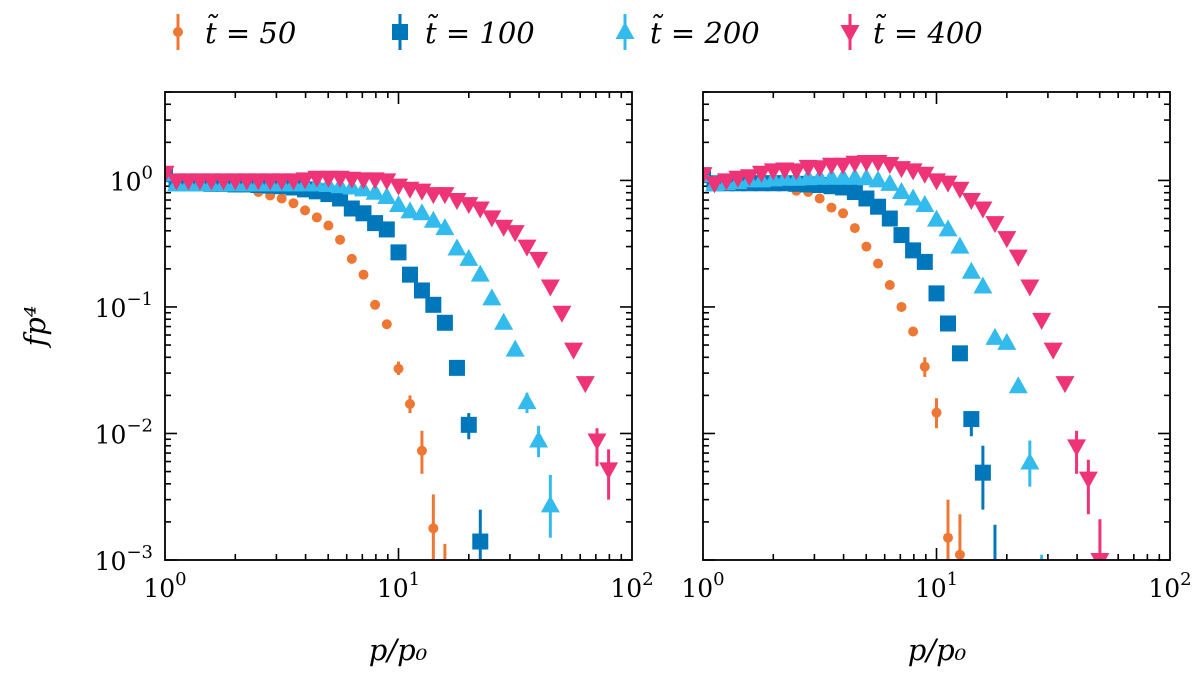  What do you see at coordinates (834, 365) in the screenshot?
I see `series-t50` at bounding box center [834, 365].